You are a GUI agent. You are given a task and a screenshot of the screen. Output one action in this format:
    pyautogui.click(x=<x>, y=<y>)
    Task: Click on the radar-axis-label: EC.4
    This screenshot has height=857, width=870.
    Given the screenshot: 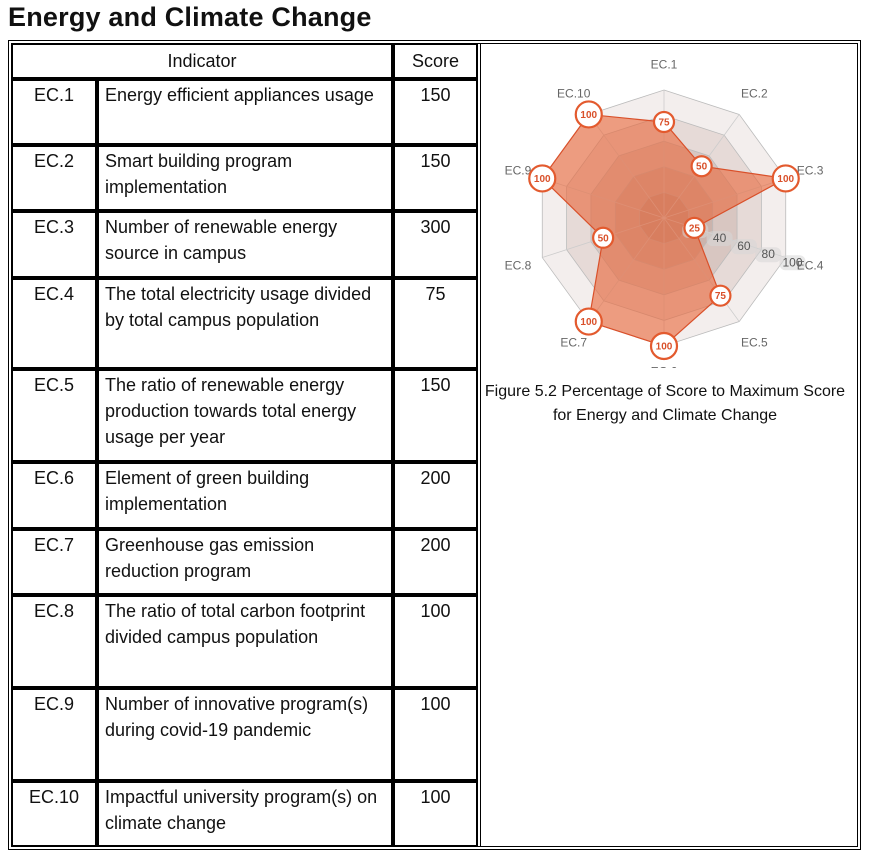 What is the action you would take?
    pyautogui.click(x=810, y=265)
    